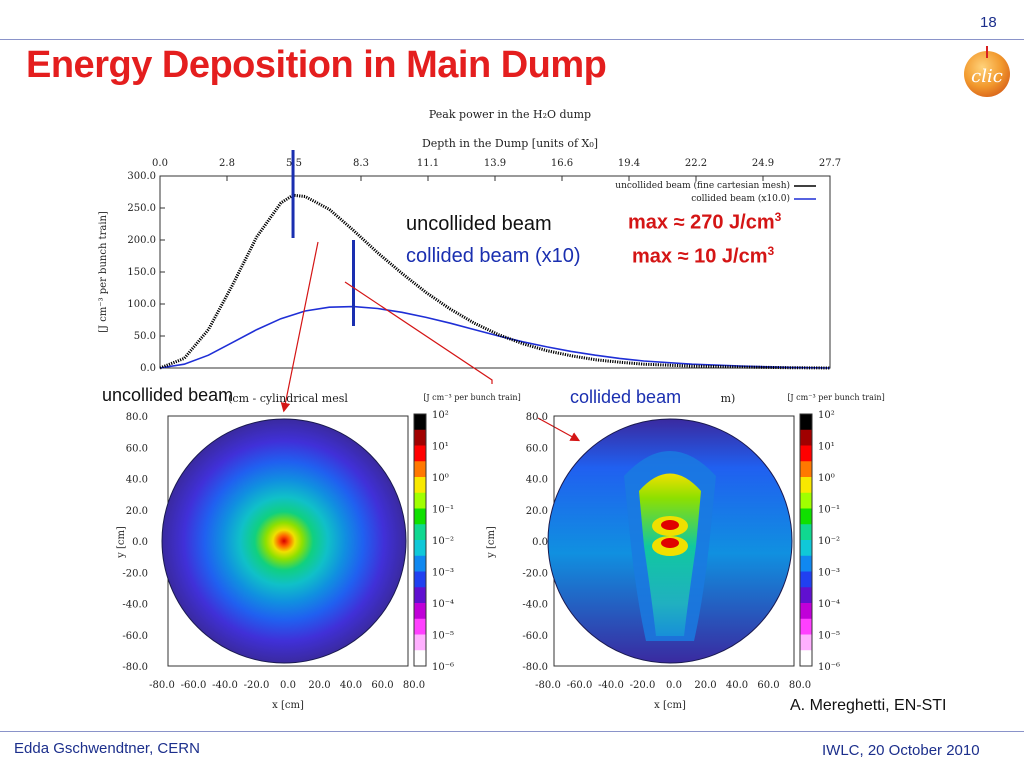  I want to click on chart-top-axis-label: Depth in the Dump [units of X₀], so click(510, 143).